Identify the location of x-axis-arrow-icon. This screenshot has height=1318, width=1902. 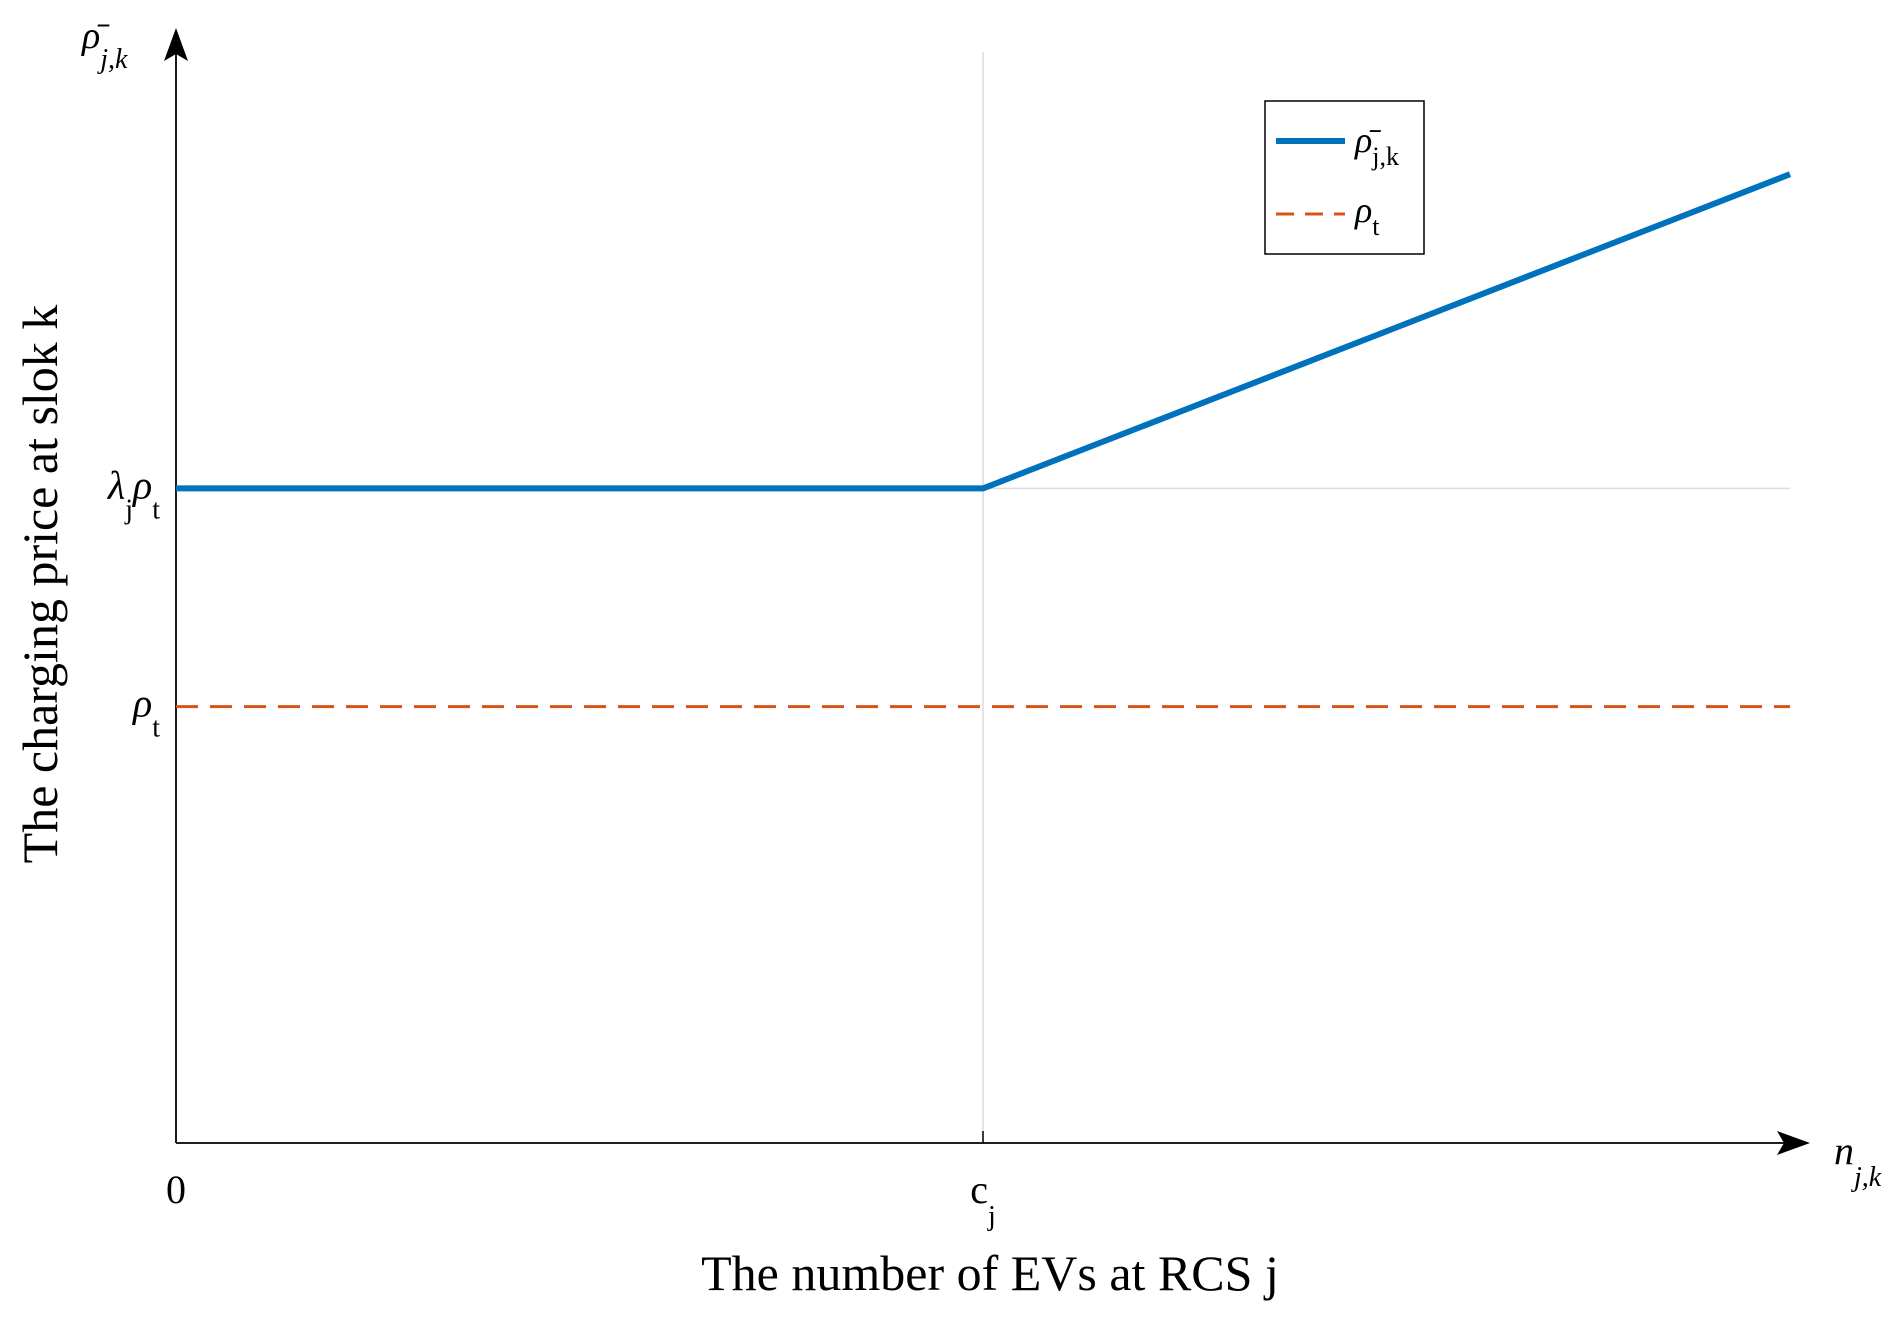
(1793, 1143).